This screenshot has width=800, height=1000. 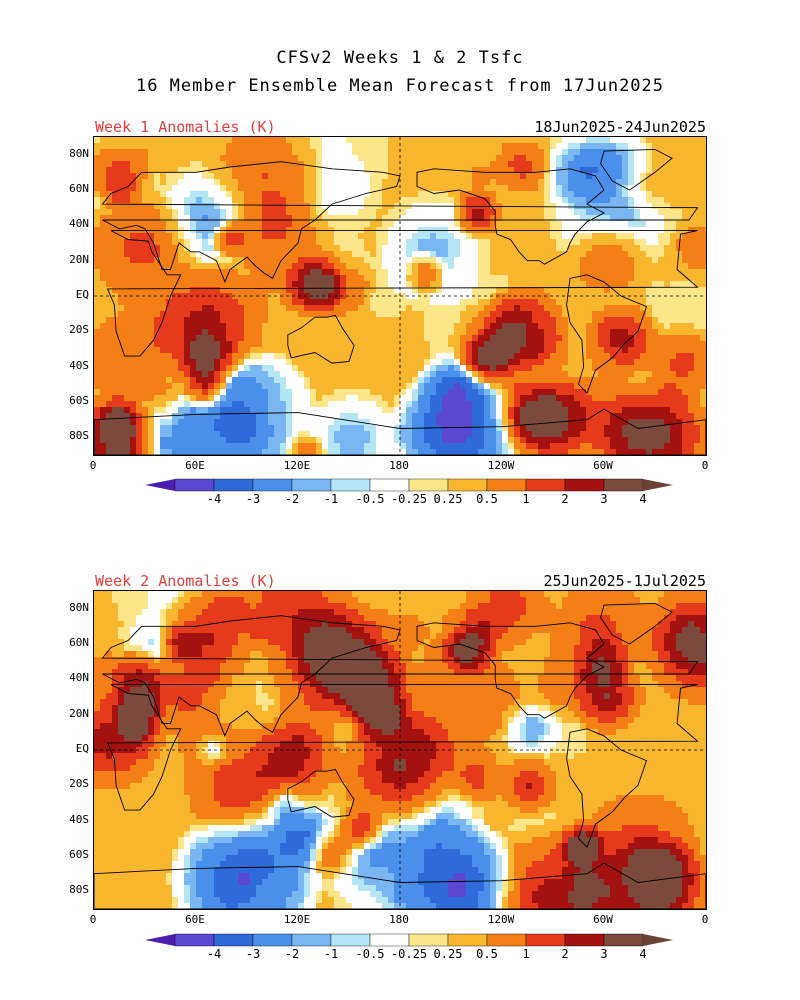 What do you see at coordinates (624, 581) in the screenshot?
I see `panel-2-dates: 25Jun2025-1Jul2025` at bounding box center [624, 581].